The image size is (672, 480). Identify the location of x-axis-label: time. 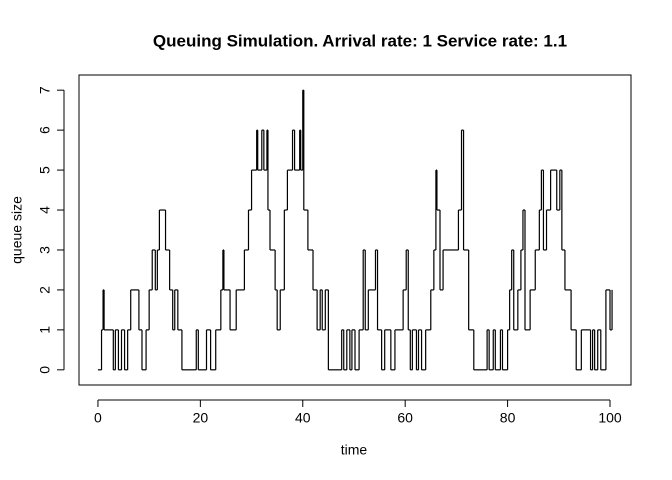
(354, 450).